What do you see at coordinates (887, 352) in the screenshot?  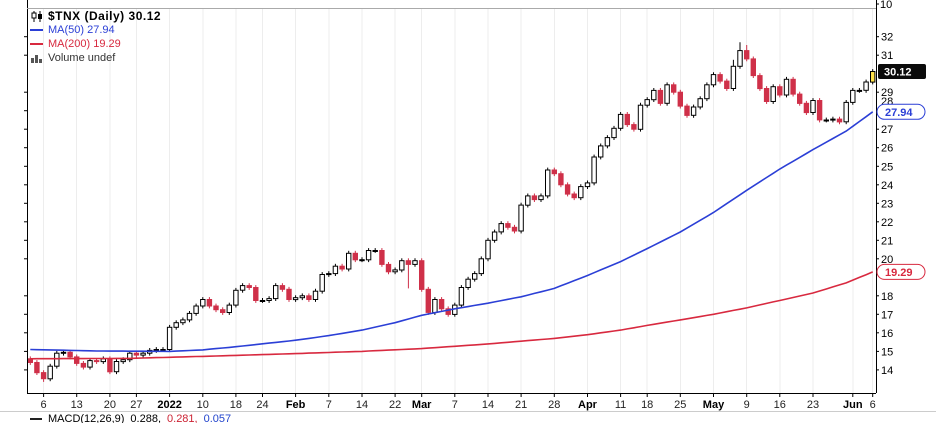 I see `svg-text: 15` at bounding box center [887, 352].